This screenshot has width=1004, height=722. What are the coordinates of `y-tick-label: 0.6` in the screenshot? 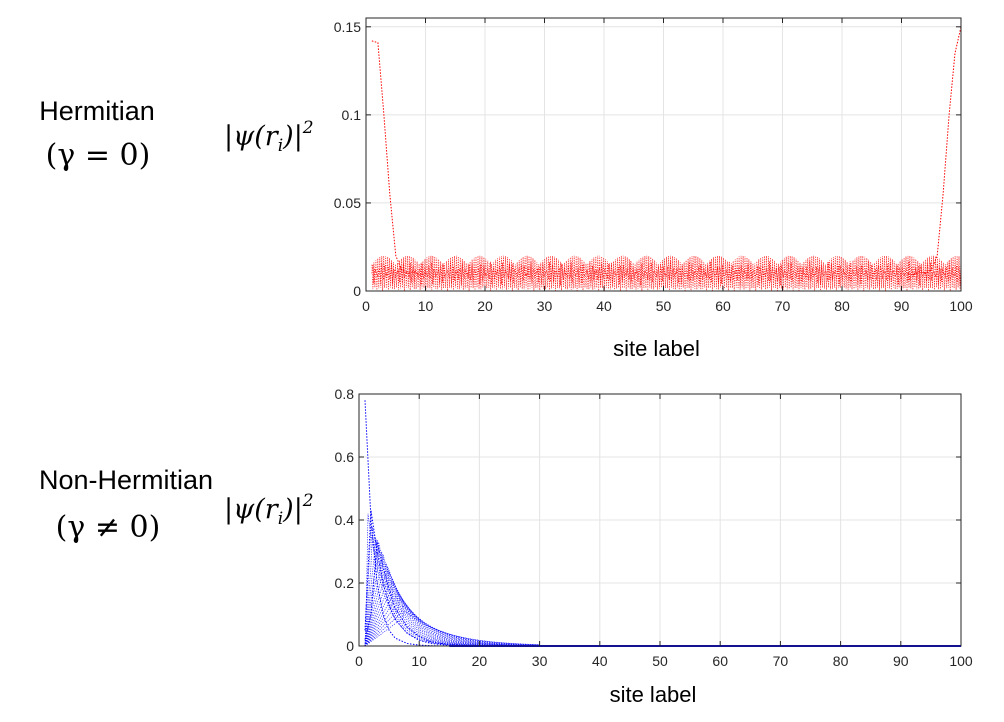 It's located at (345, 457).